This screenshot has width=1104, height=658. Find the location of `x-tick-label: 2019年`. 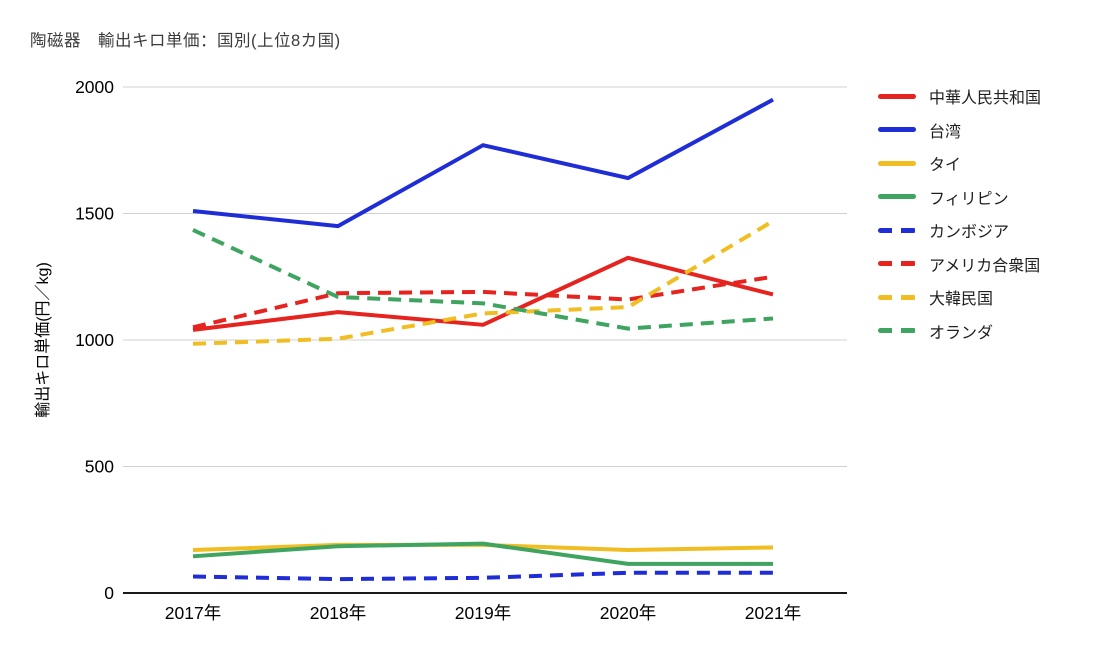

x-tick-label: 2019年 is located at coordinates (483, 613).